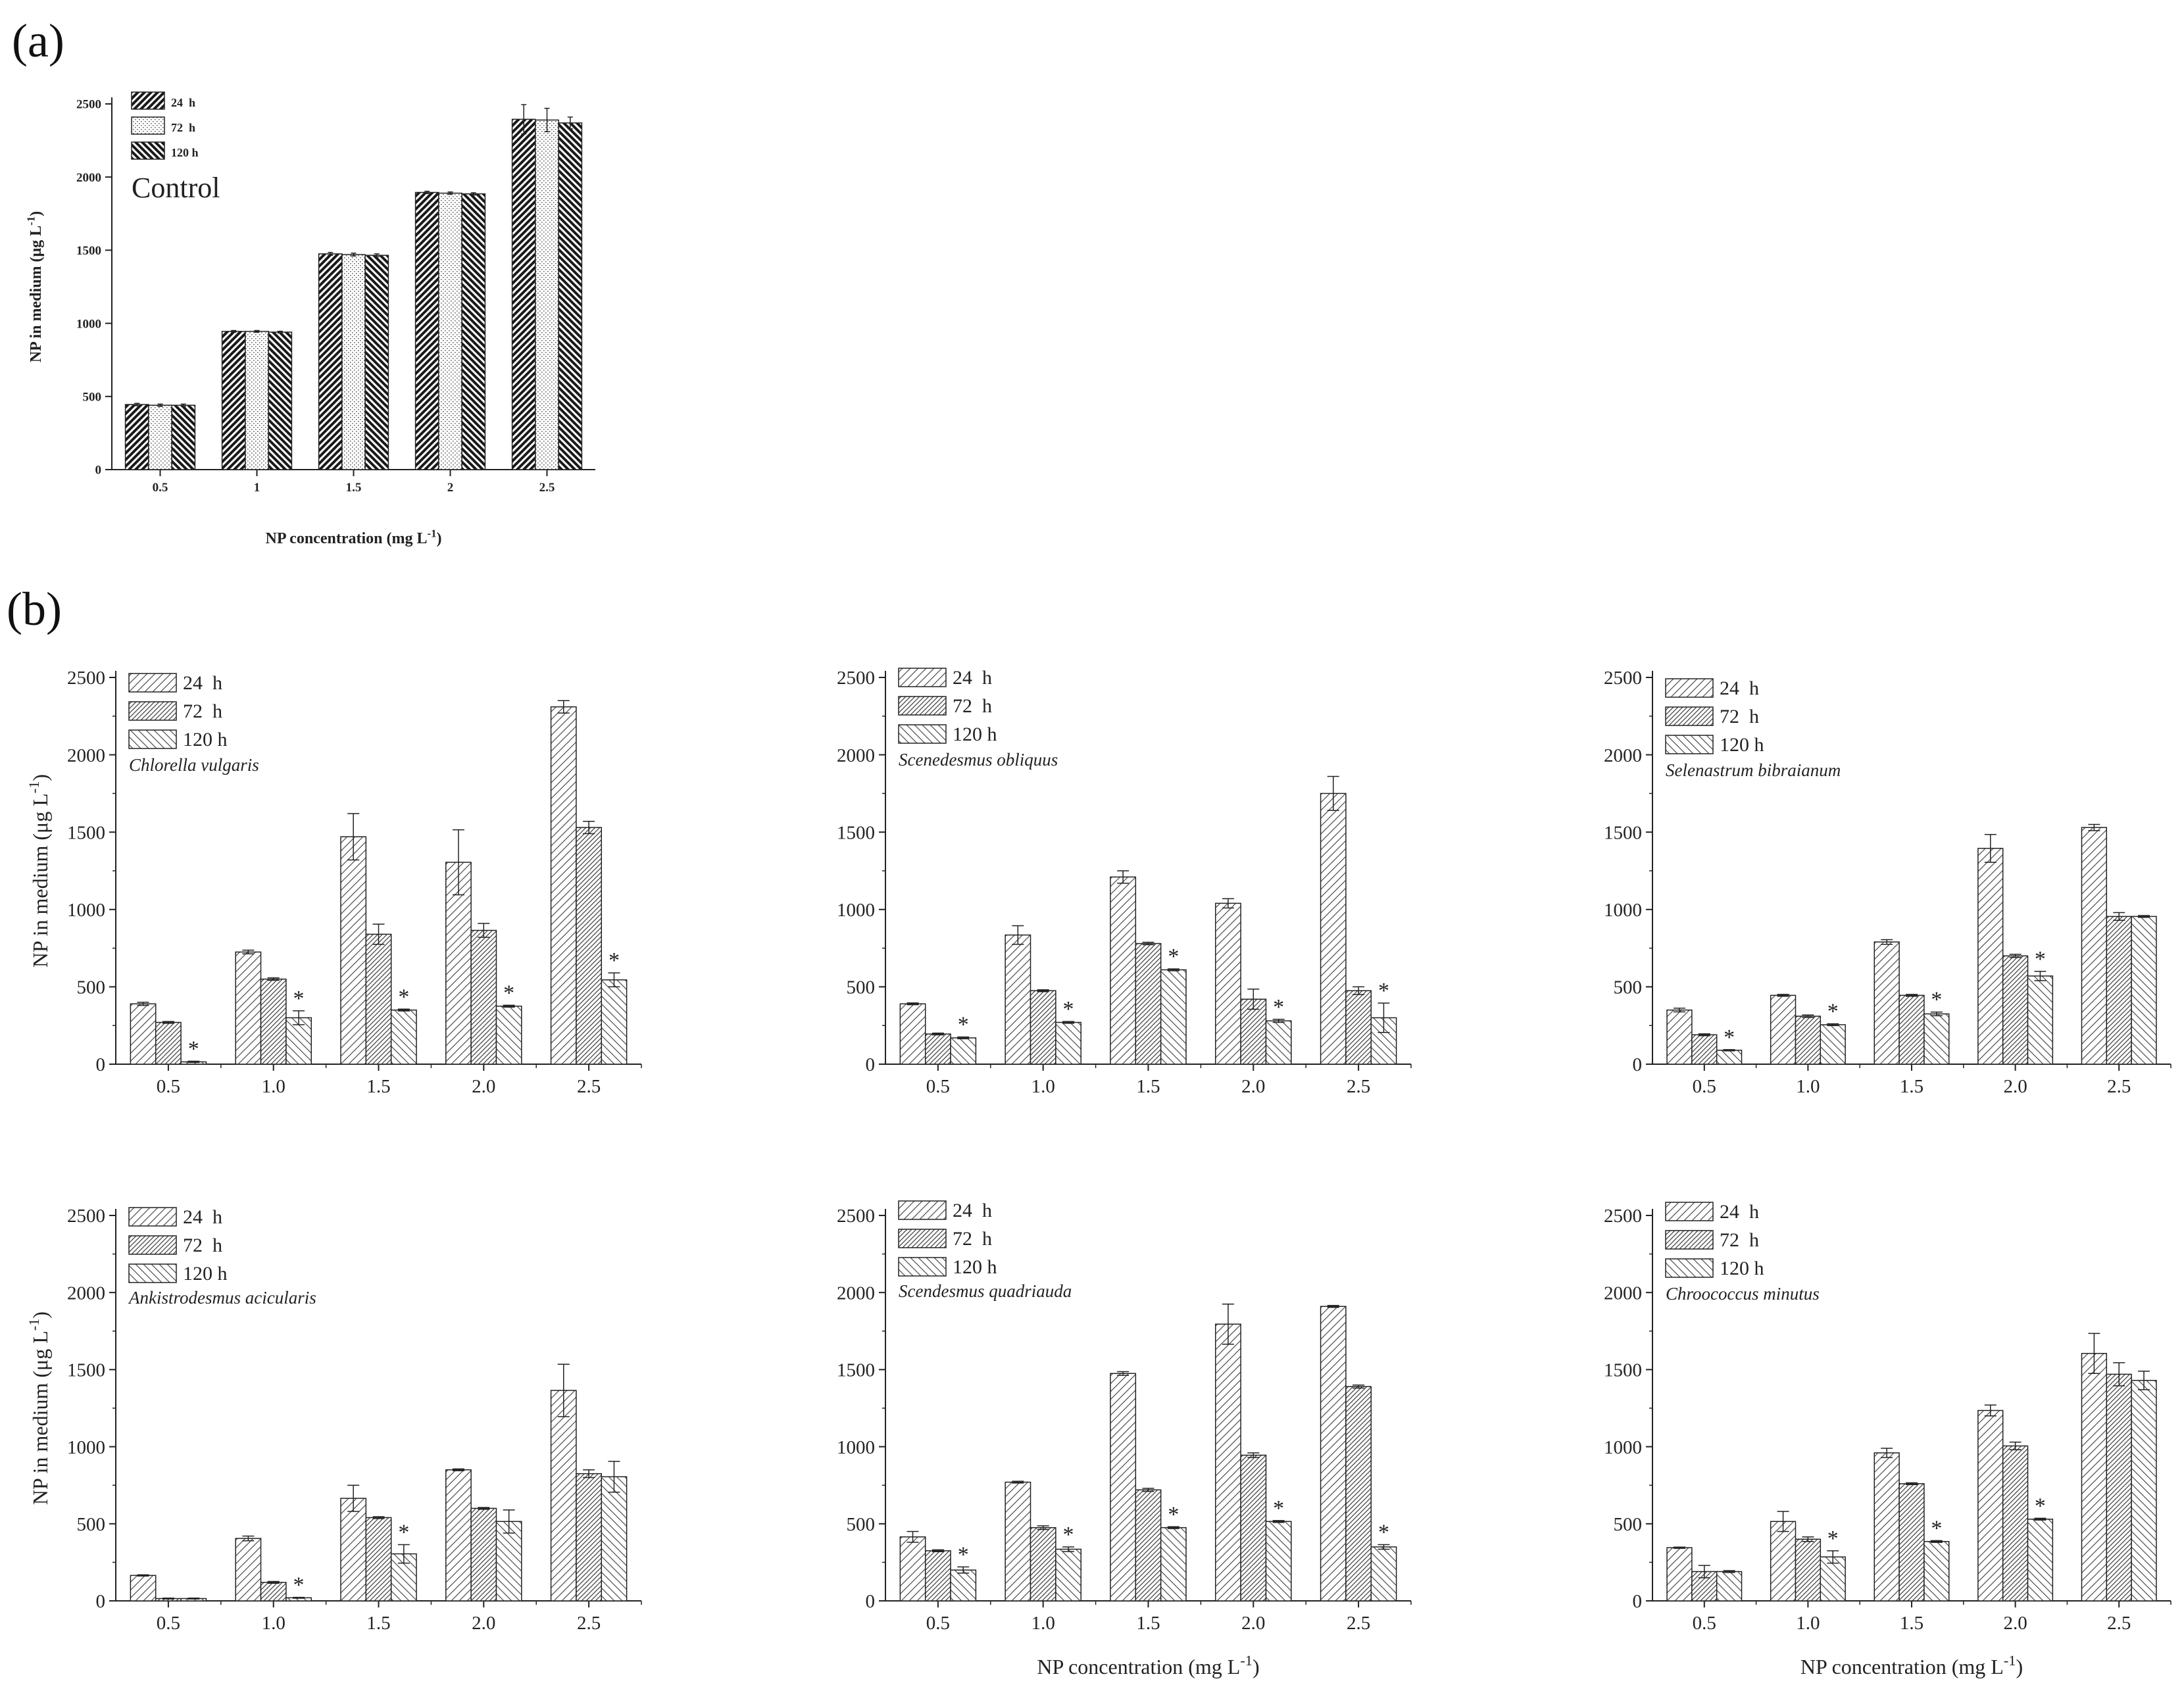  I want to click on x-tick-label: 1.0, so click(1808, 1623).